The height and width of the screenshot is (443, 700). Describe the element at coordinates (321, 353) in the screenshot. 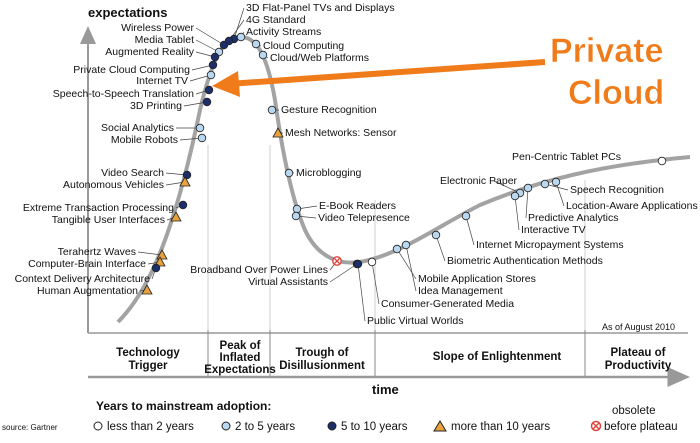

I see `phase-label: Trough of` at that location.